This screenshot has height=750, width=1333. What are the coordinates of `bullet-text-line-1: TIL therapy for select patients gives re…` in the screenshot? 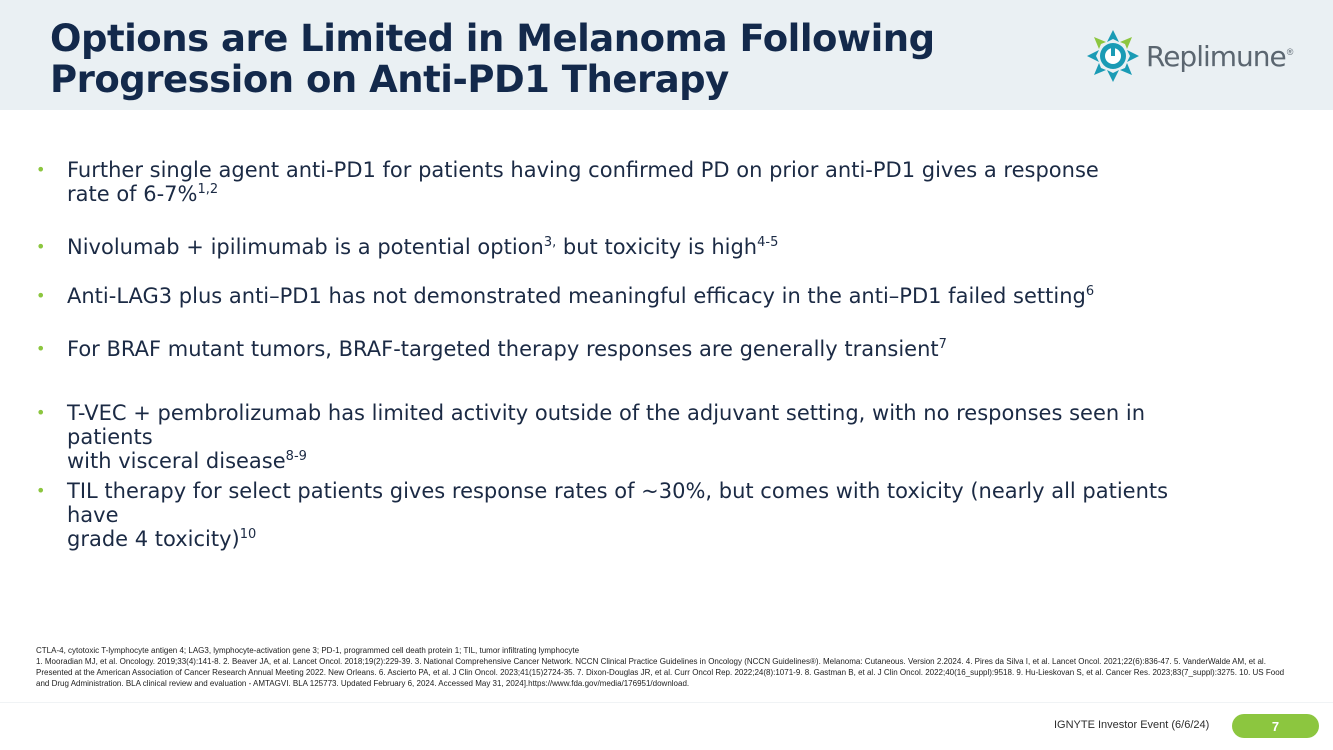 It's located at (618, 503).